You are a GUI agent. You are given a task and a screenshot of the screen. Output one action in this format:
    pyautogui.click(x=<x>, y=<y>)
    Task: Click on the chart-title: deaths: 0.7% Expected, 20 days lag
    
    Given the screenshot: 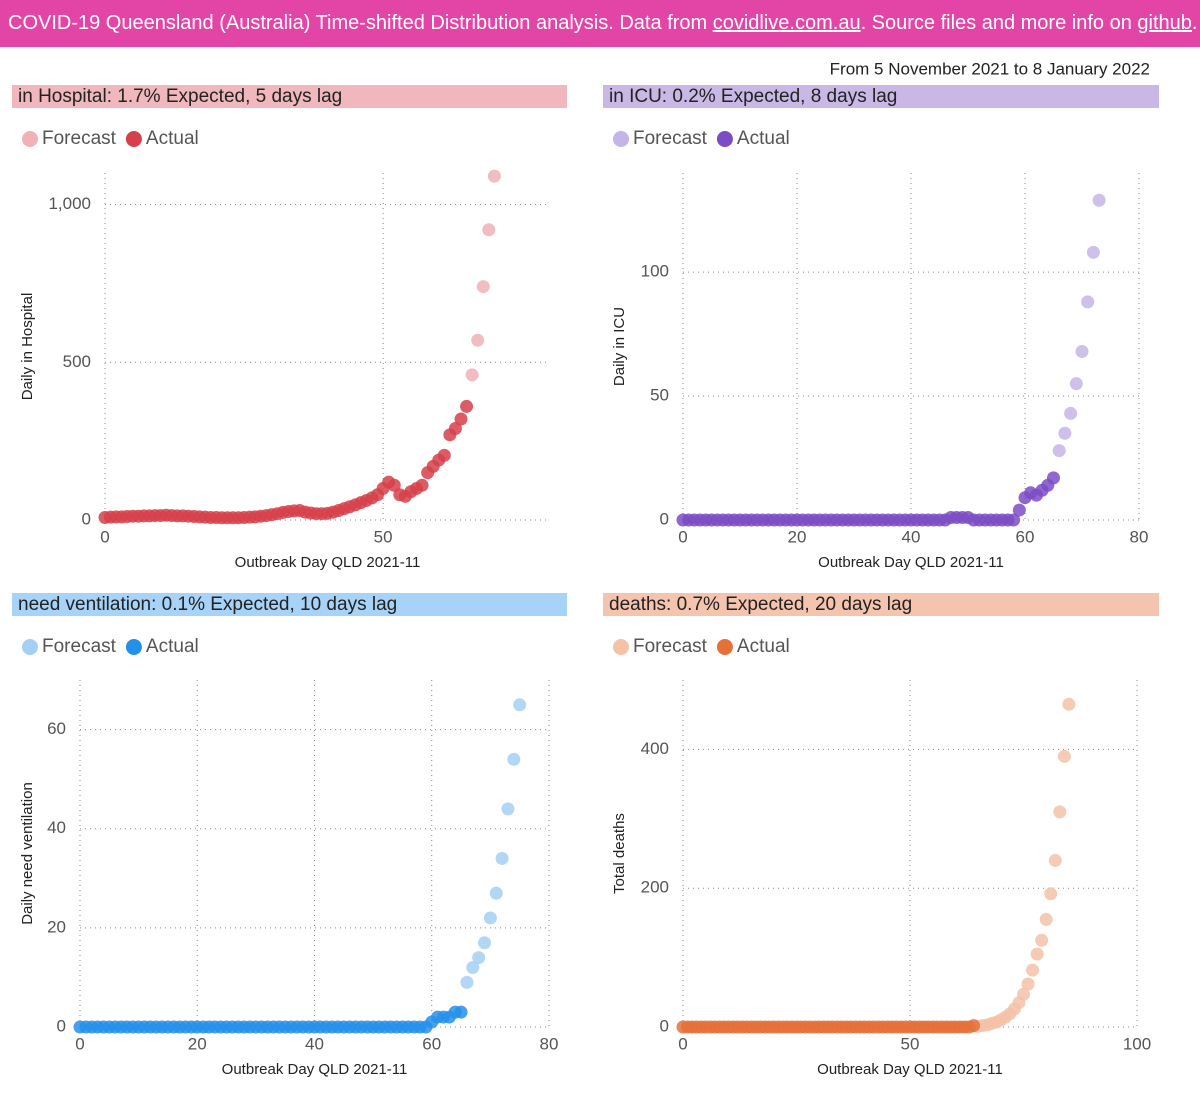 What is the action you would take?
    pyautogui.click(x=760, y=604)
    